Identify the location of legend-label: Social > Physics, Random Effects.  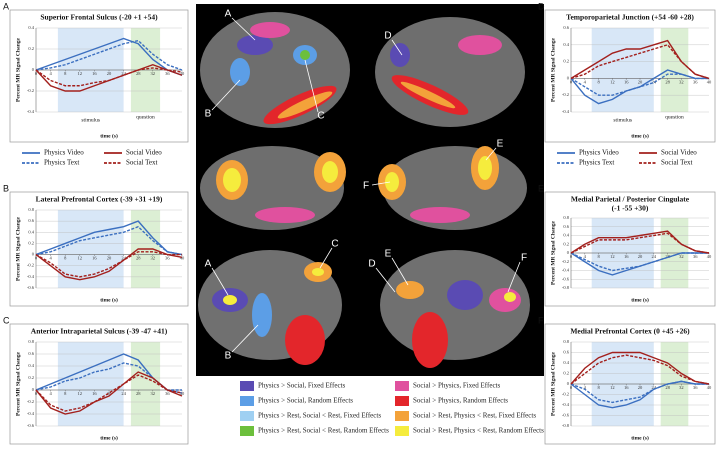
(460, 401).